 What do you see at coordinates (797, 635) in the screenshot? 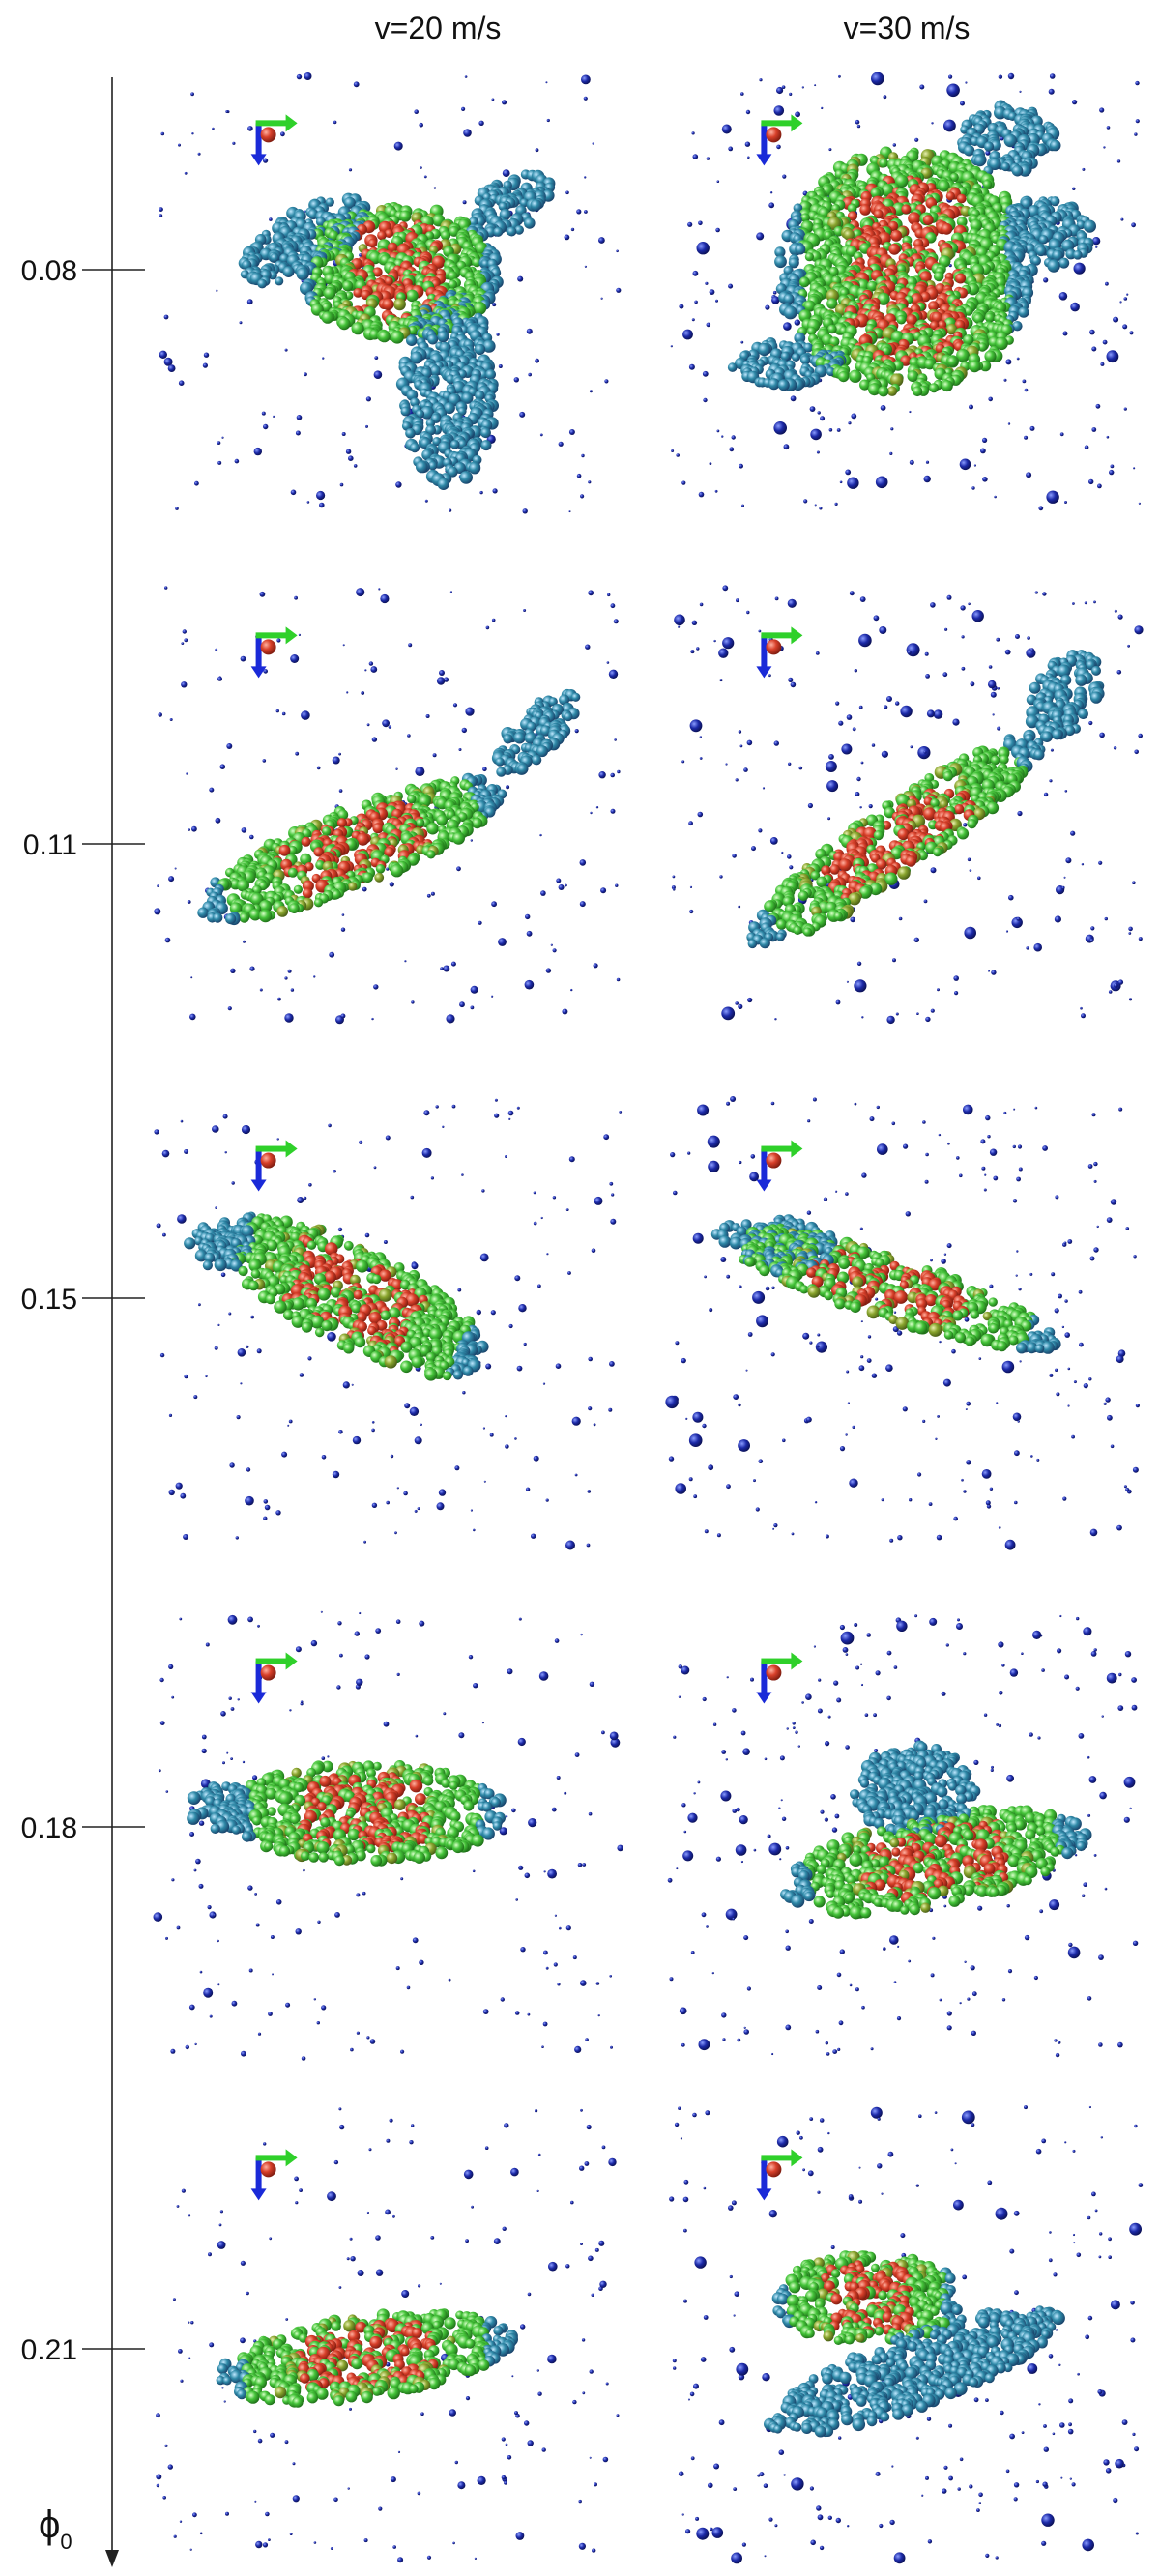
I see `triad-x-head` at bounding box center [797, 635].